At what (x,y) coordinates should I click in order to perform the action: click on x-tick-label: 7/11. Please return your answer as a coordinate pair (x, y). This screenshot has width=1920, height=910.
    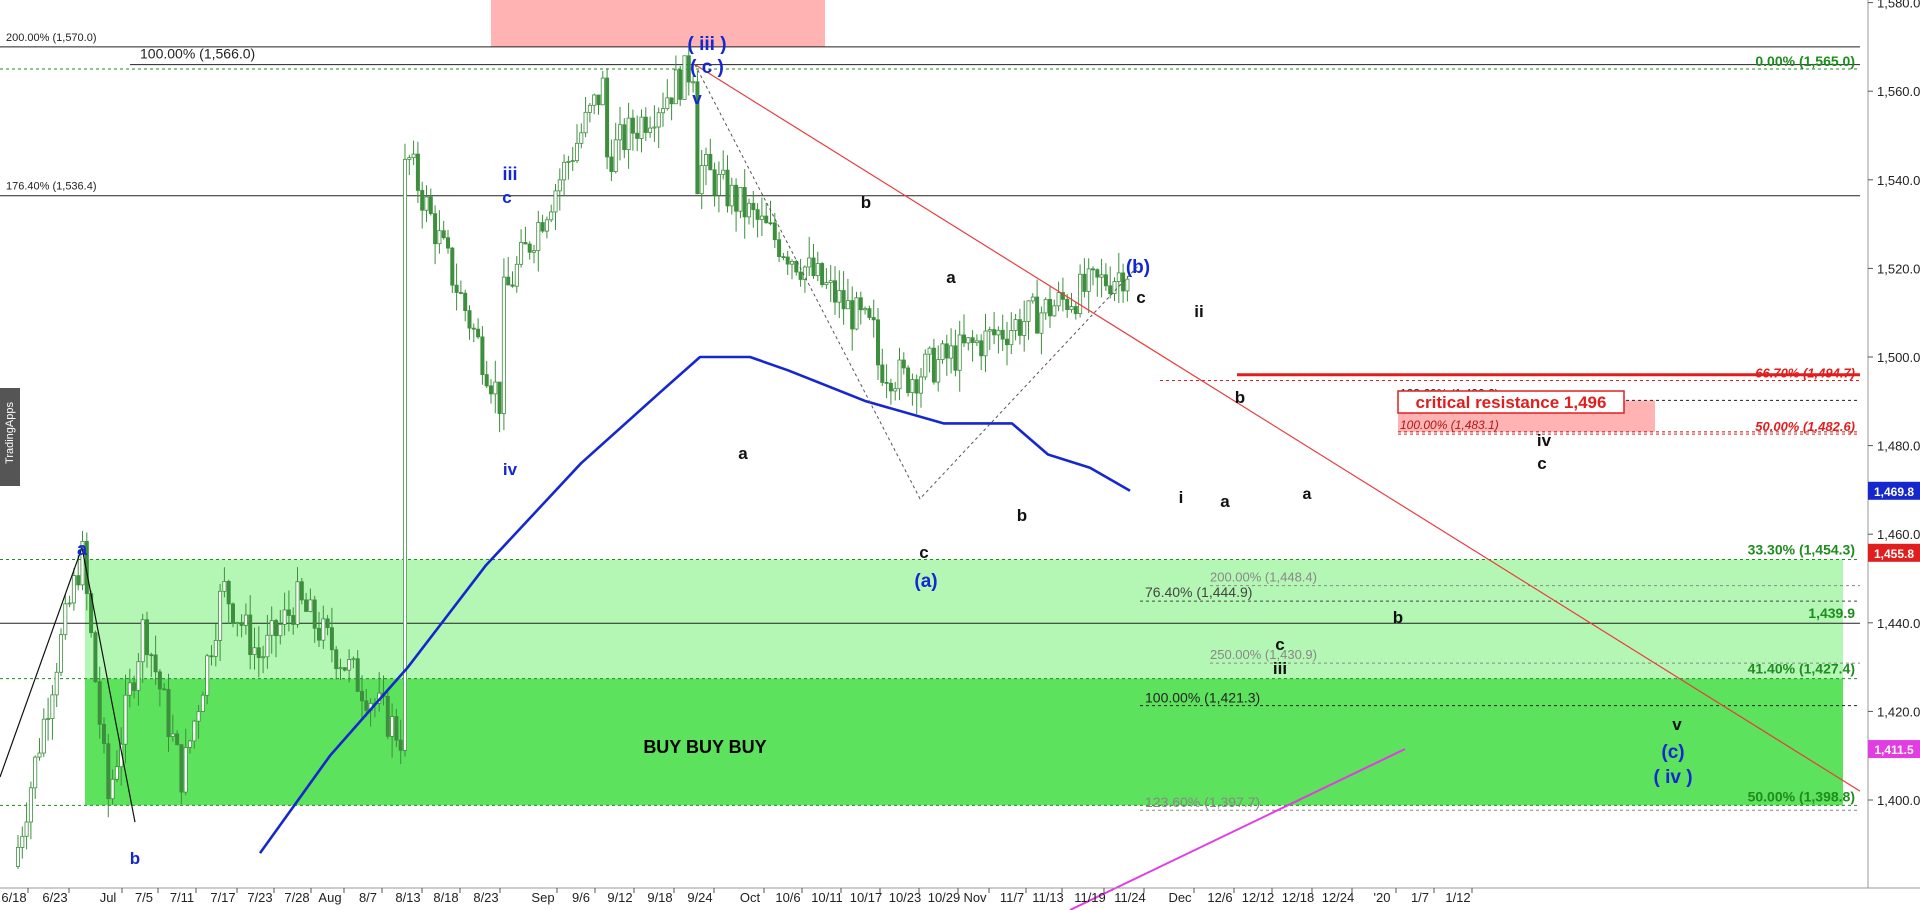
    Looking at the image, I should click on (182, 897).